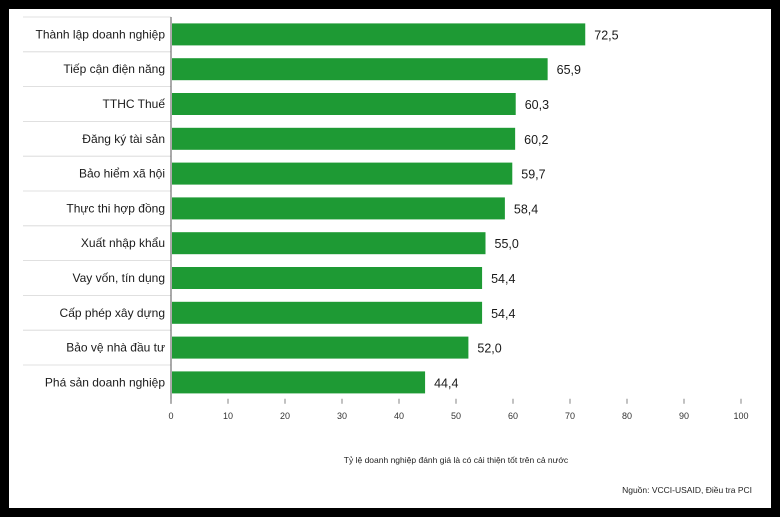 This screenshot has height=517, width=780. I want to click on x-tick-label: 30, so click(342, 416).